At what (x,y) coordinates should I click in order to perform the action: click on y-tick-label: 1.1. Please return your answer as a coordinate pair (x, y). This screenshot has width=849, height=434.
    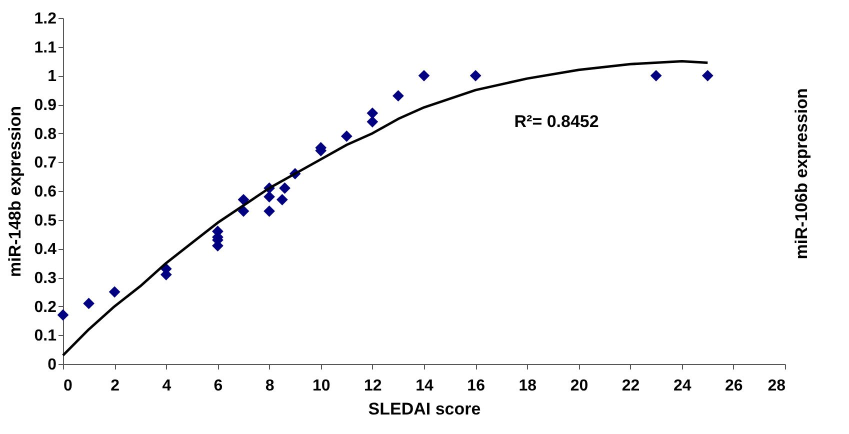
    Looking at the image, I should click on (45, 47).